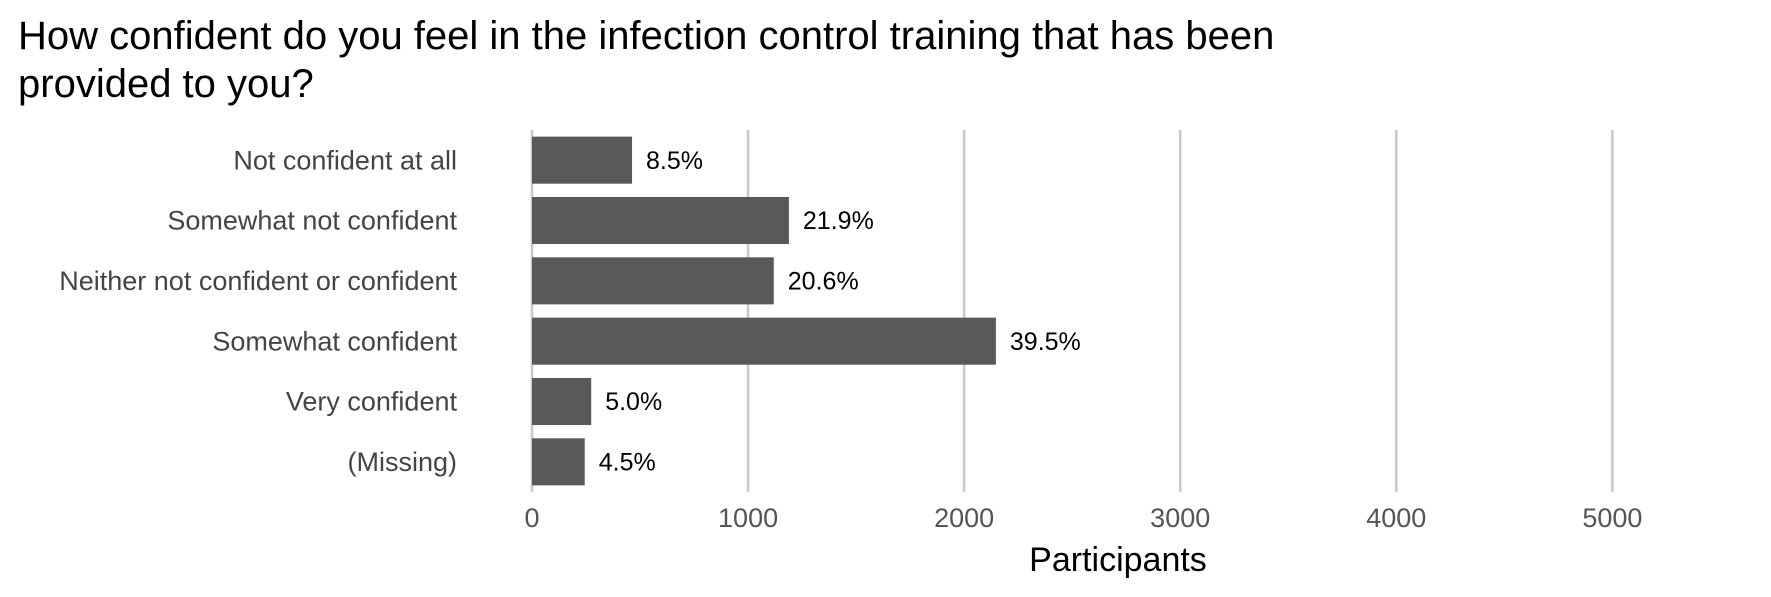  Describe the element at coordinates (258, 281) in the screenshot. I see `y-tick-label: Neither not confident or confident` at that location.